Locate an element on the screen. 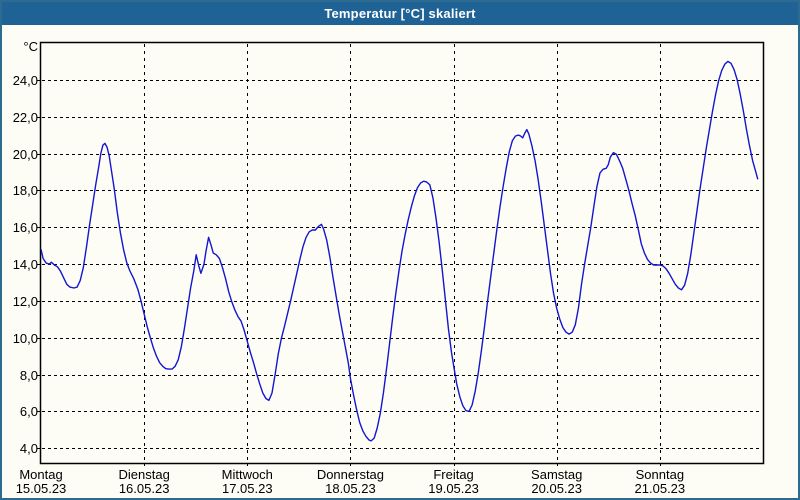 This screenshot has height=500, width=800. day-name: Dienstag is located at coordinates (144, 474).